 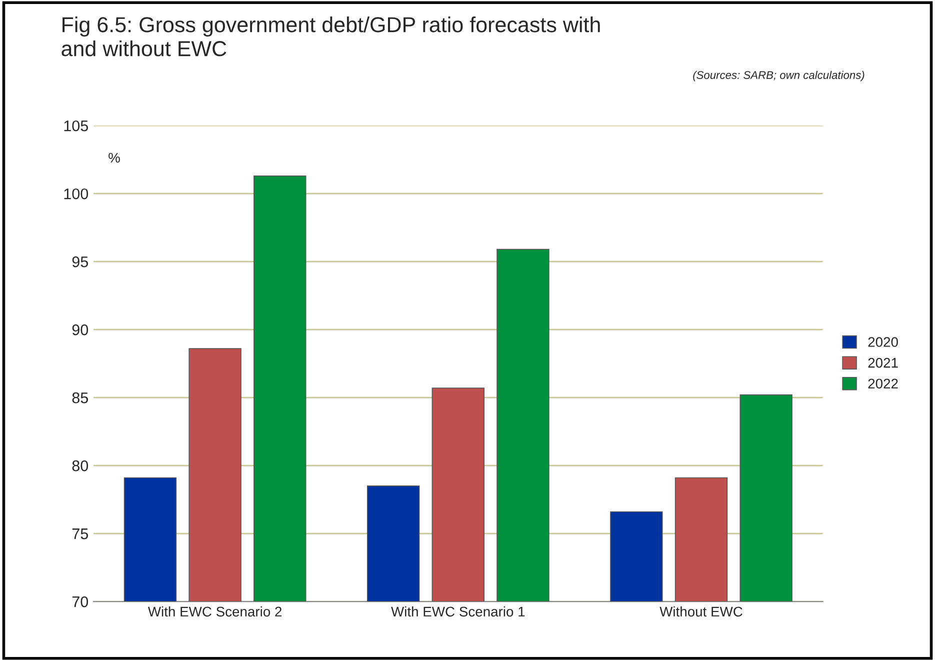 What do you see at coordinates (114, 157) in the screenshot?
I see `annotation: %` at bounding box center [114, 157].